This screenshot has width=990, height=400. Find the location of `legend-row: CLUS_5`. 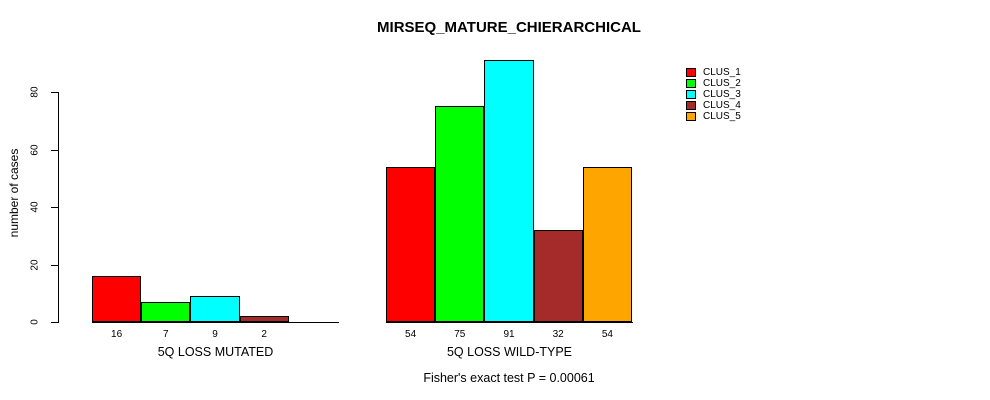

legend-row: CLUS_5 is located at coordinates (713, 117).